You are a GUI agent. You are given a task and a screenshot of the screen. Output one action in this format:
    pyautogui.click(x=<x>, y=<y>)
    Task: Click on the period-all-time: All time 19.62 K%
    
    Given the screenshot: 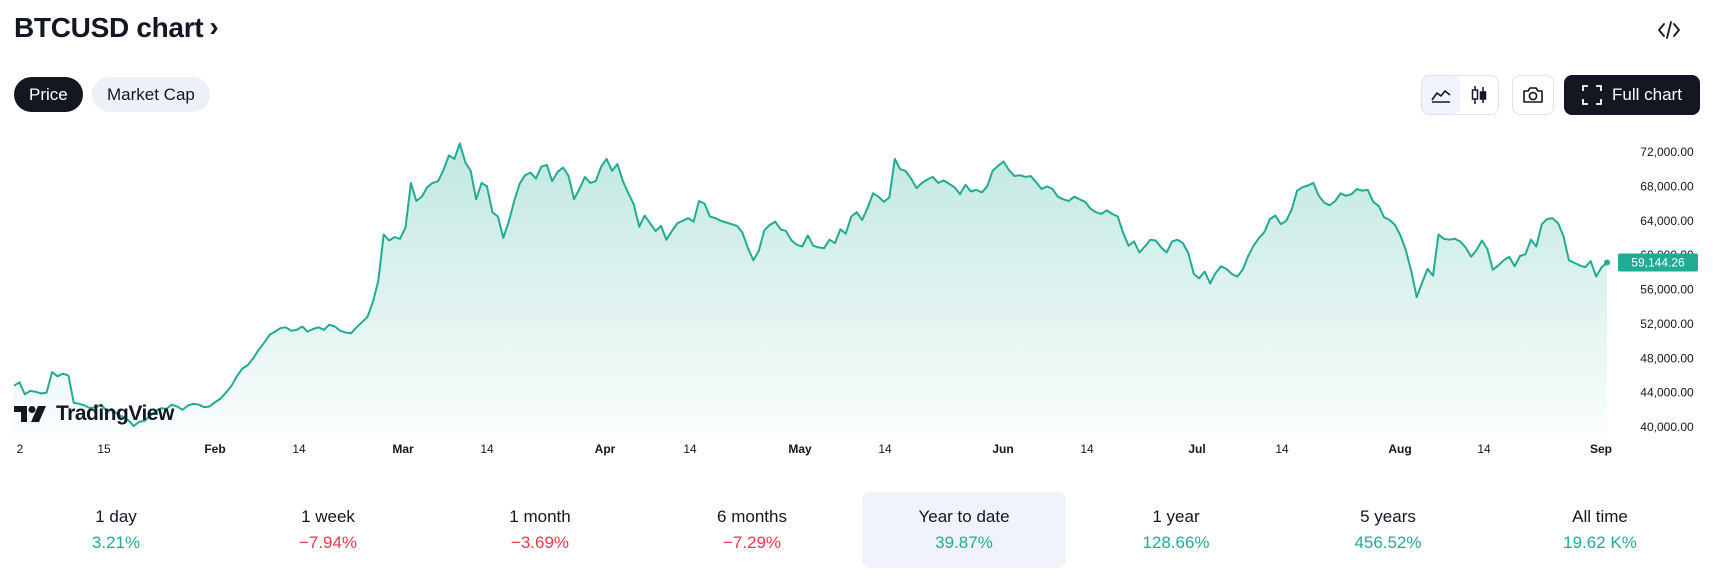 What is the action you would take?
    pyautogui.click(x=1600, y=530)
    